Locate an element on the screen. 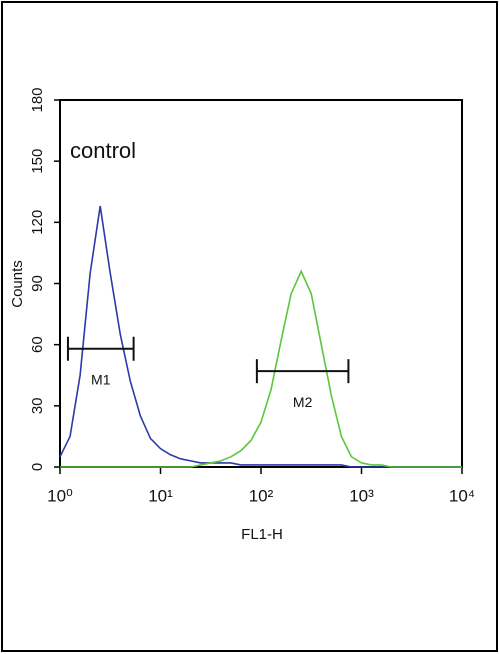 This screenshot has width=500, height=654. y-tick-label: 60 is located at coordinates (37, 344).